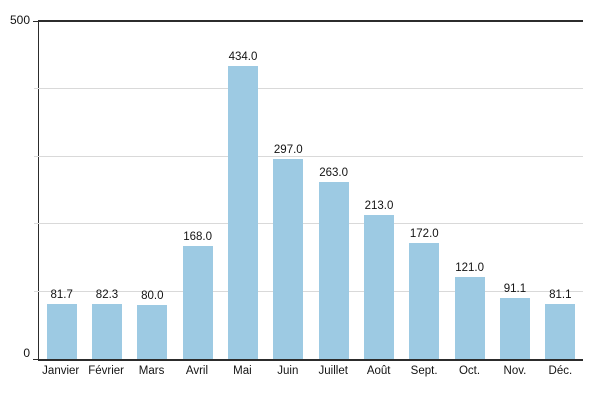 The width and height of the screenshot is (600, 400). I want to click on bar-value-label: 263.0, so click(334, 172).